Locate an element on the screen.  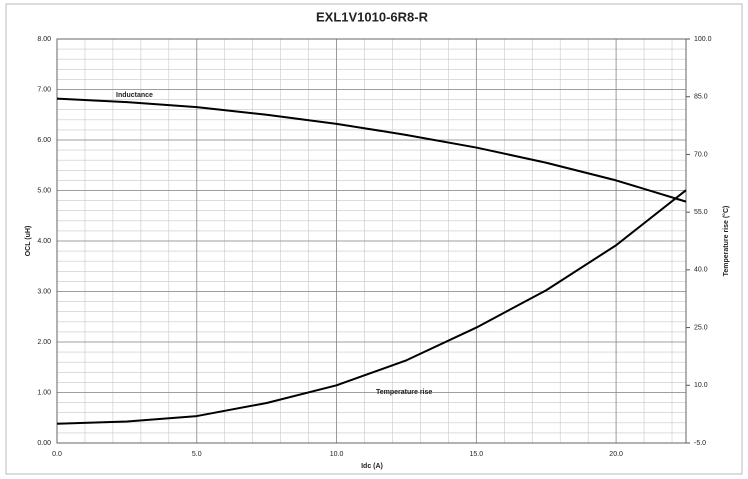
annotation: Temperature rise is located at coordinates (404, 392).